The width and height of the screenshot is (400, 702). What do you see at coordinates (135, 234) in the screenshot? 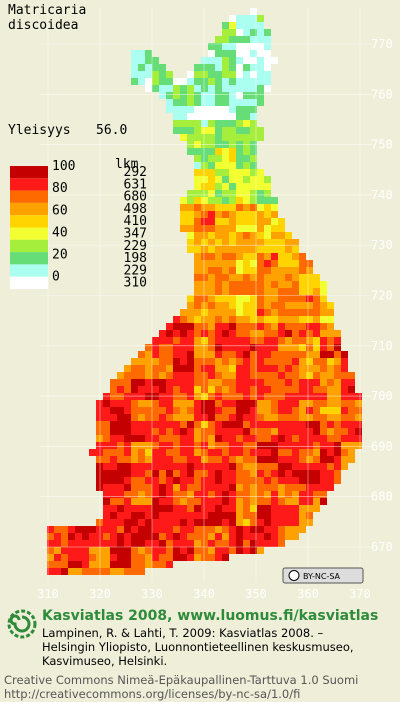
I see `legend-count: 347` at bounding box center [135, 234].